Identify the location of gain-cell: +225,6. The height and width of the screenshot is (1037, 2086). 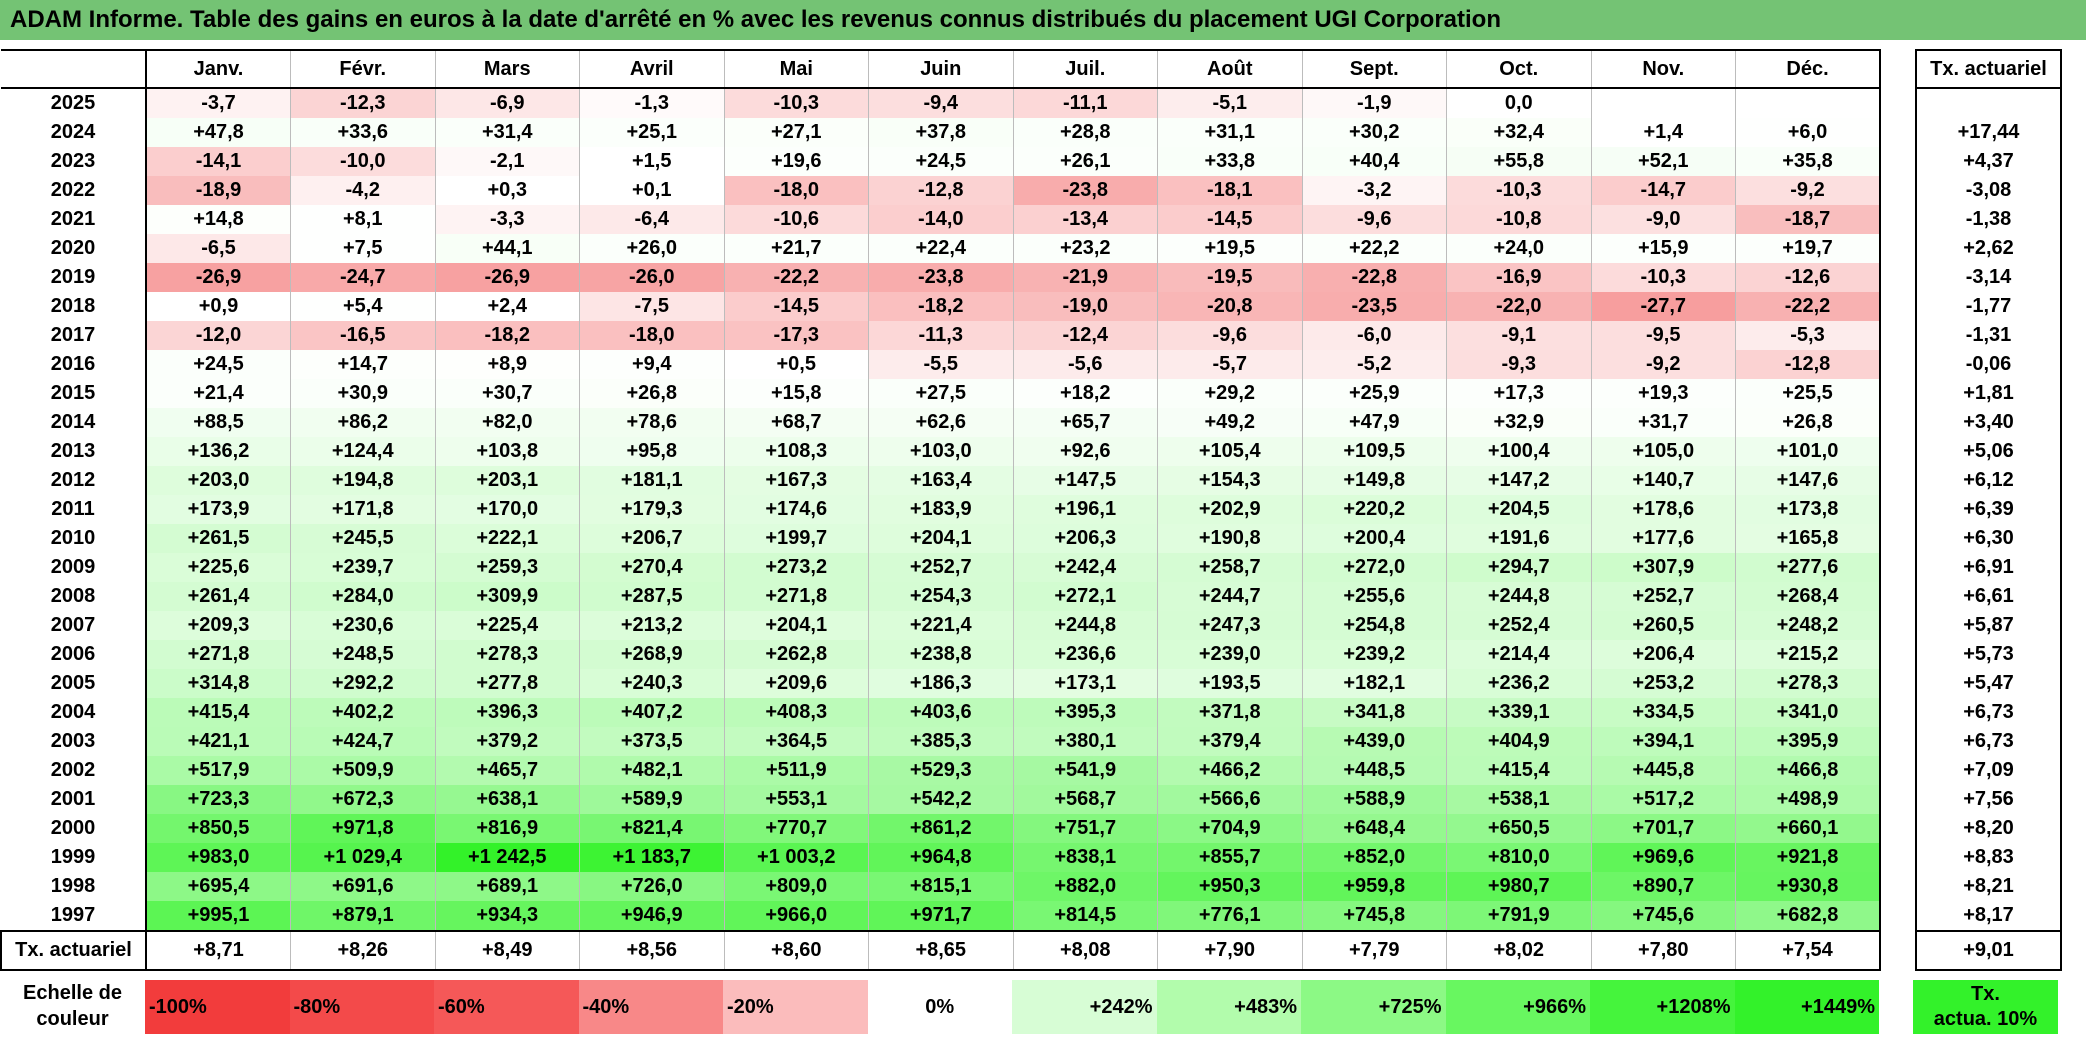
(218, 567).